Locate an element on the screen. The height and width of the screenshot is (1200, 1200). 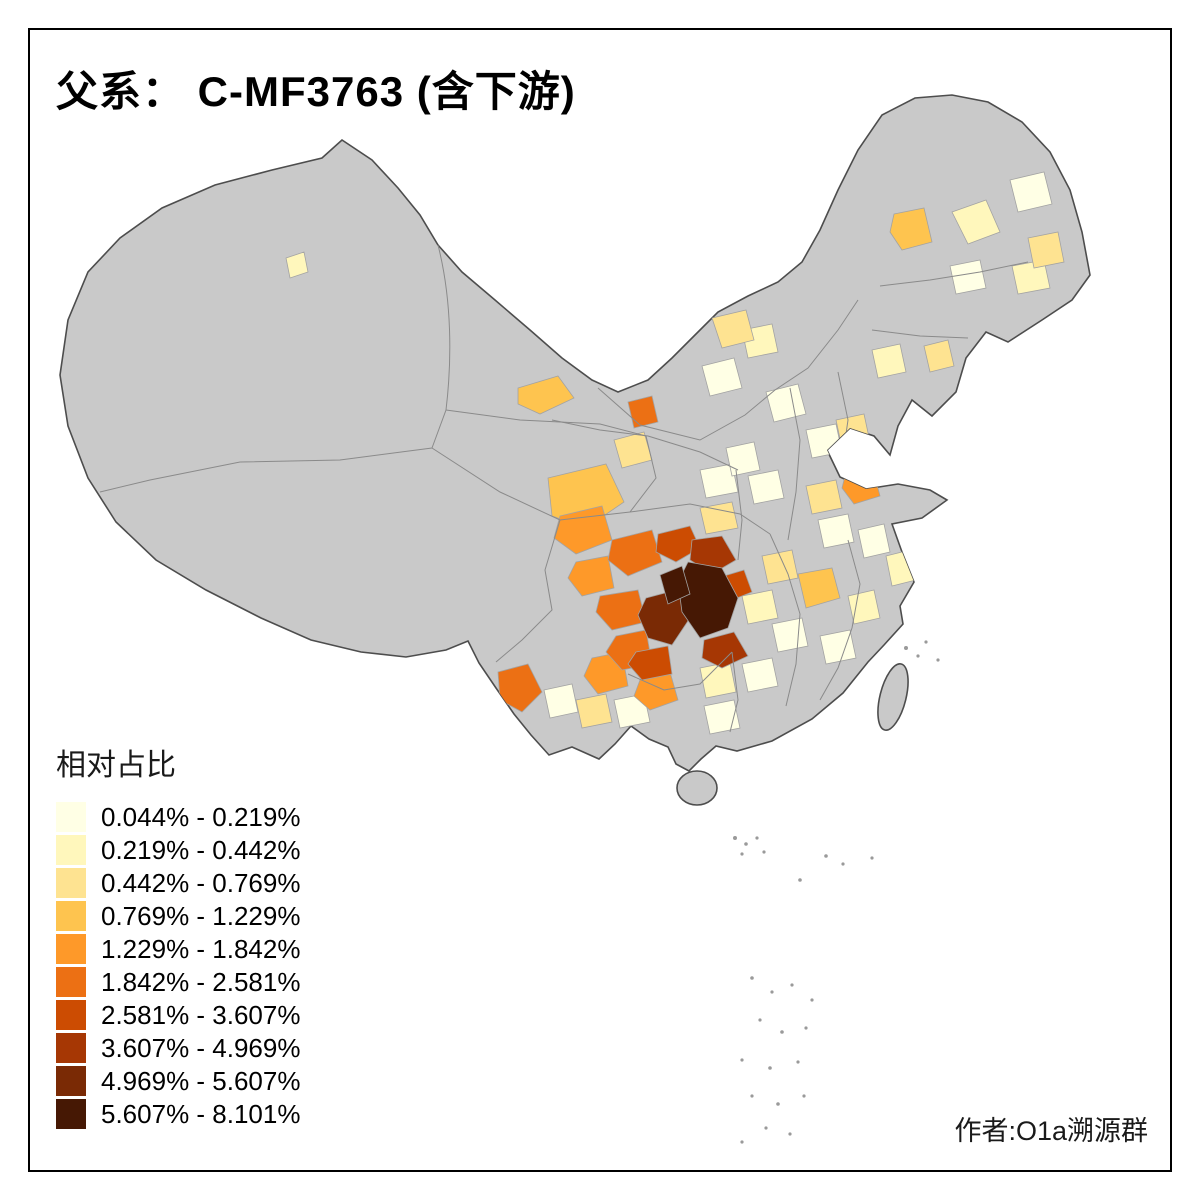
legend-item: 0.769% - 1.229% is located at coordinates (178, 916).